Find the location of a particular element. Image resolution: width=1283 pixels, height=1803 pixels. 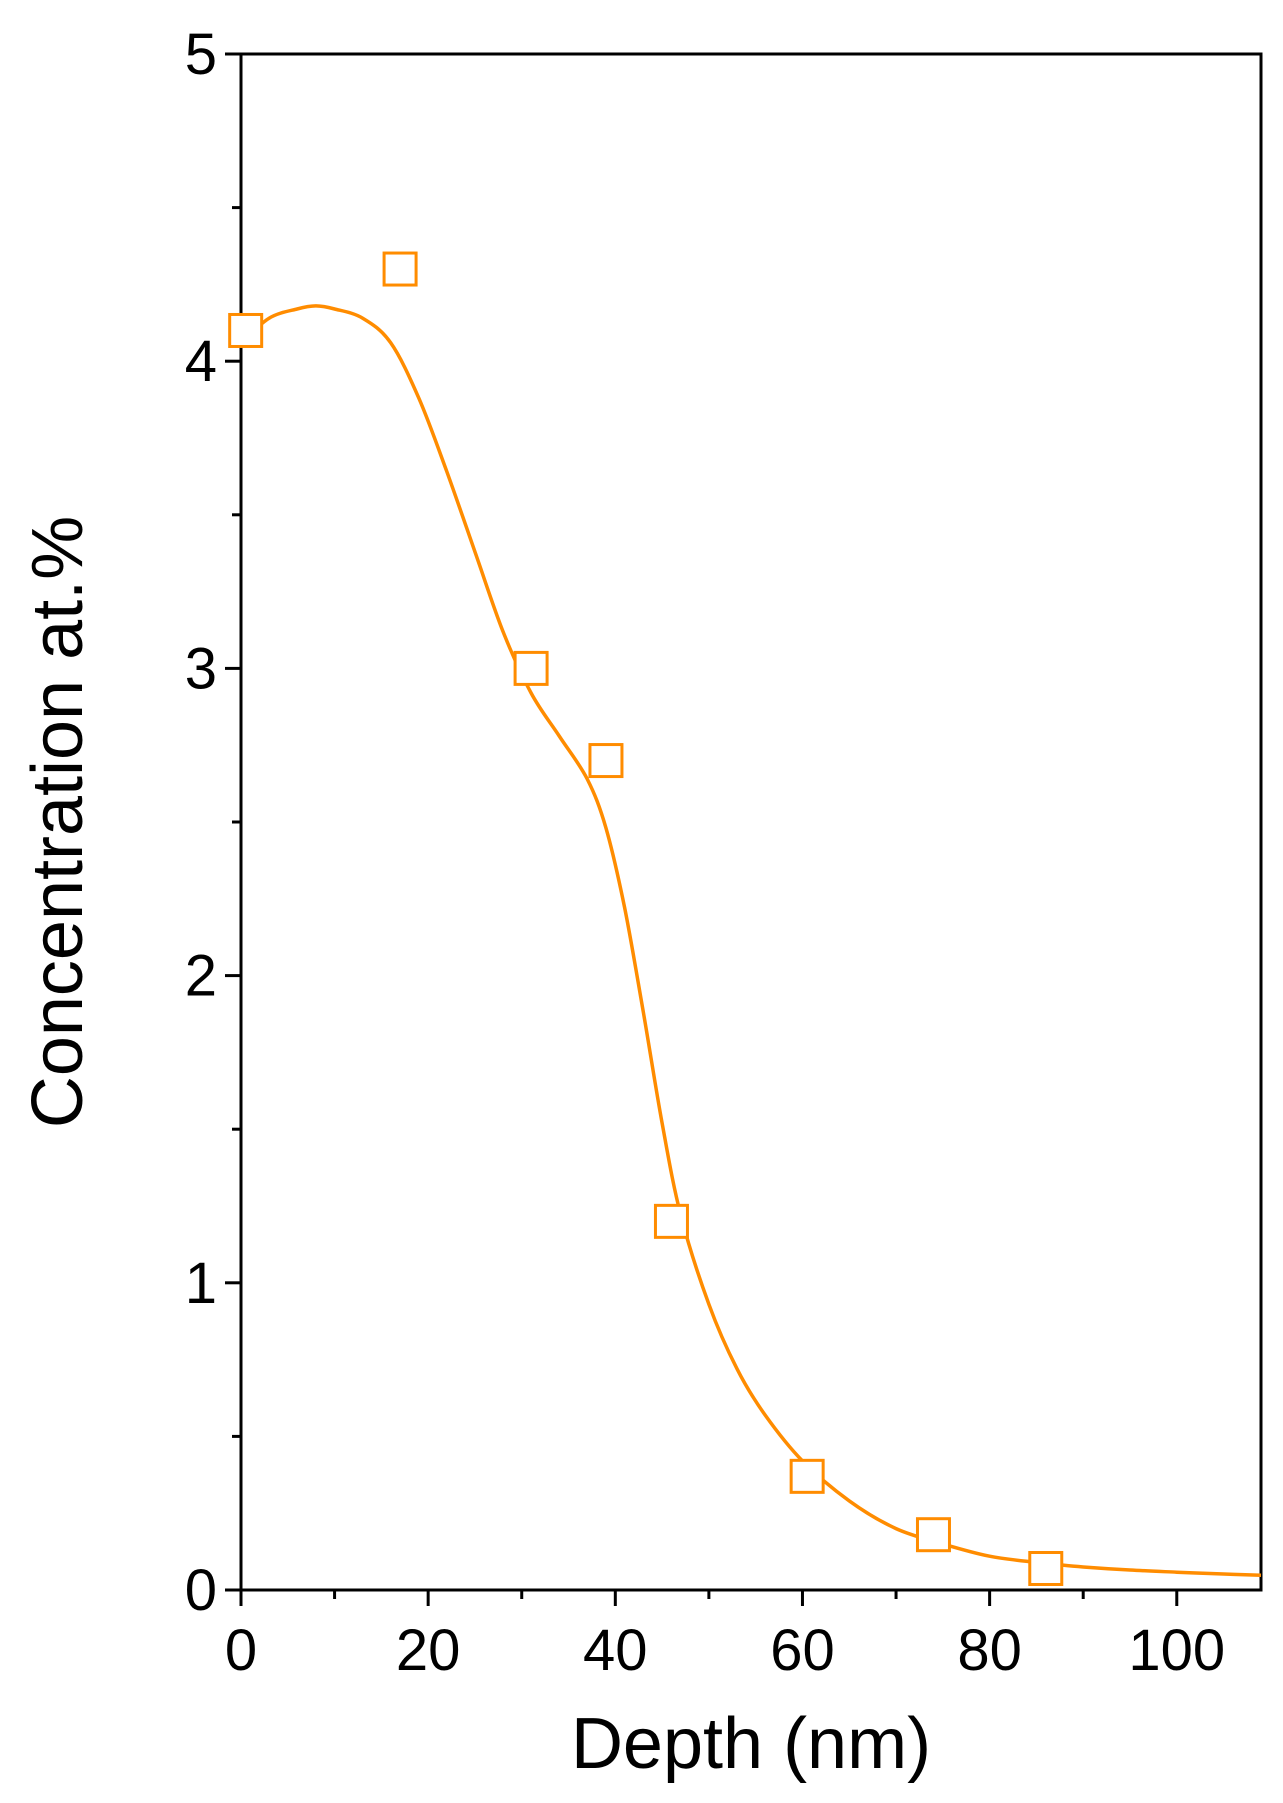

x-tick-label: 20 is located at coordinates (428, 1650).